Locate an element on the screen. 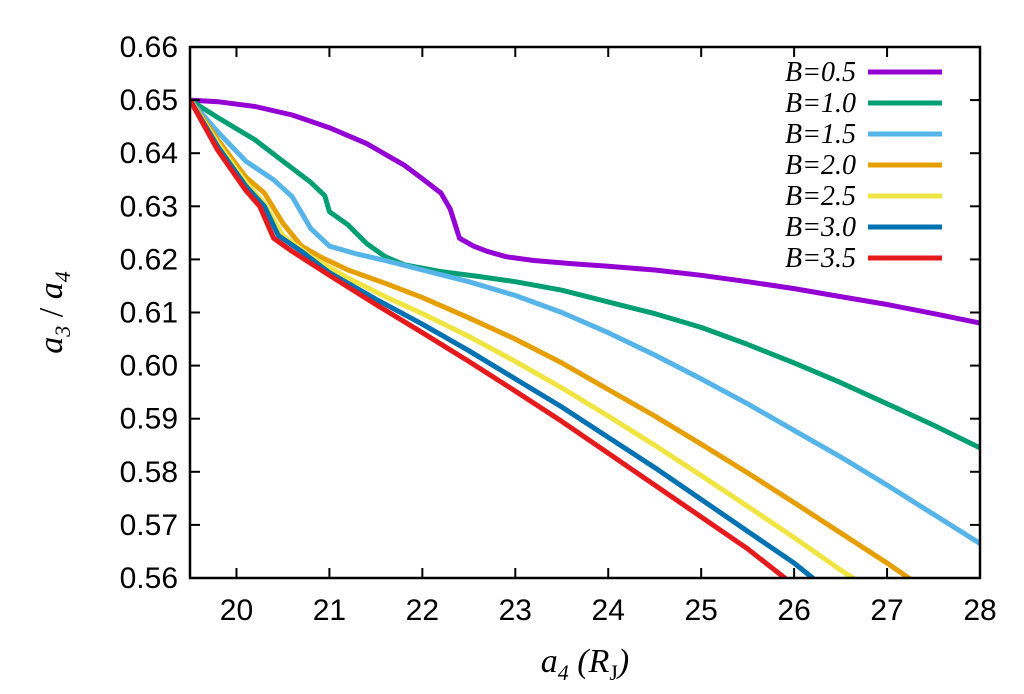 This screenshot has width=1024, height=694. y-axis-title-num-sub: 3 is located at coordinates (62, 332).